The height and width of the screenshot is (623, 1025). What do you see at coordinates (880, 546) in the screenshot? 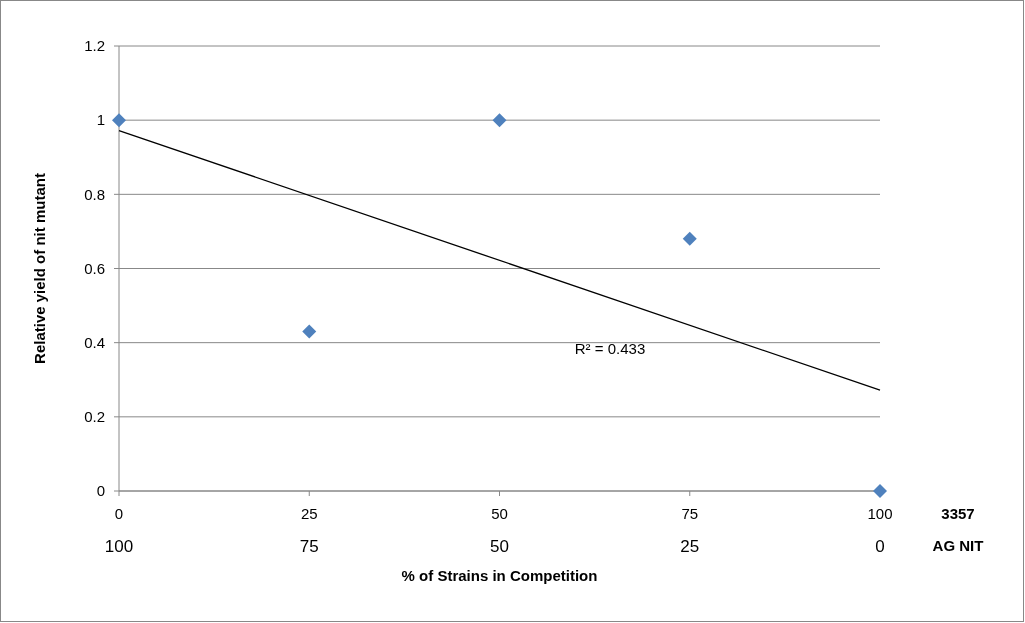
I see `x2-tick-label: 0` at bounding box center [880, 546].